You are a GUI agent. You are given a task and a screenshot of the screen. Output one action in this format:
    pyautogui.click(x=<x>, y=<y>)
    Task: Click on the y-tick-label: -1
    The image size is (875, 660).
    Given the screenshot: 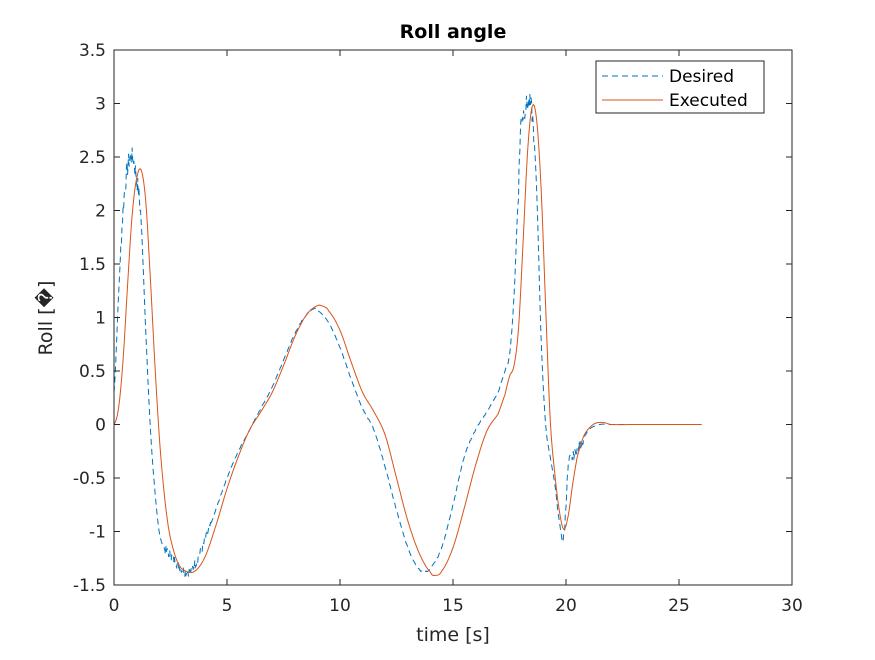 What is the action you would take?
    pyautogui.click(x=97, y=533)
    